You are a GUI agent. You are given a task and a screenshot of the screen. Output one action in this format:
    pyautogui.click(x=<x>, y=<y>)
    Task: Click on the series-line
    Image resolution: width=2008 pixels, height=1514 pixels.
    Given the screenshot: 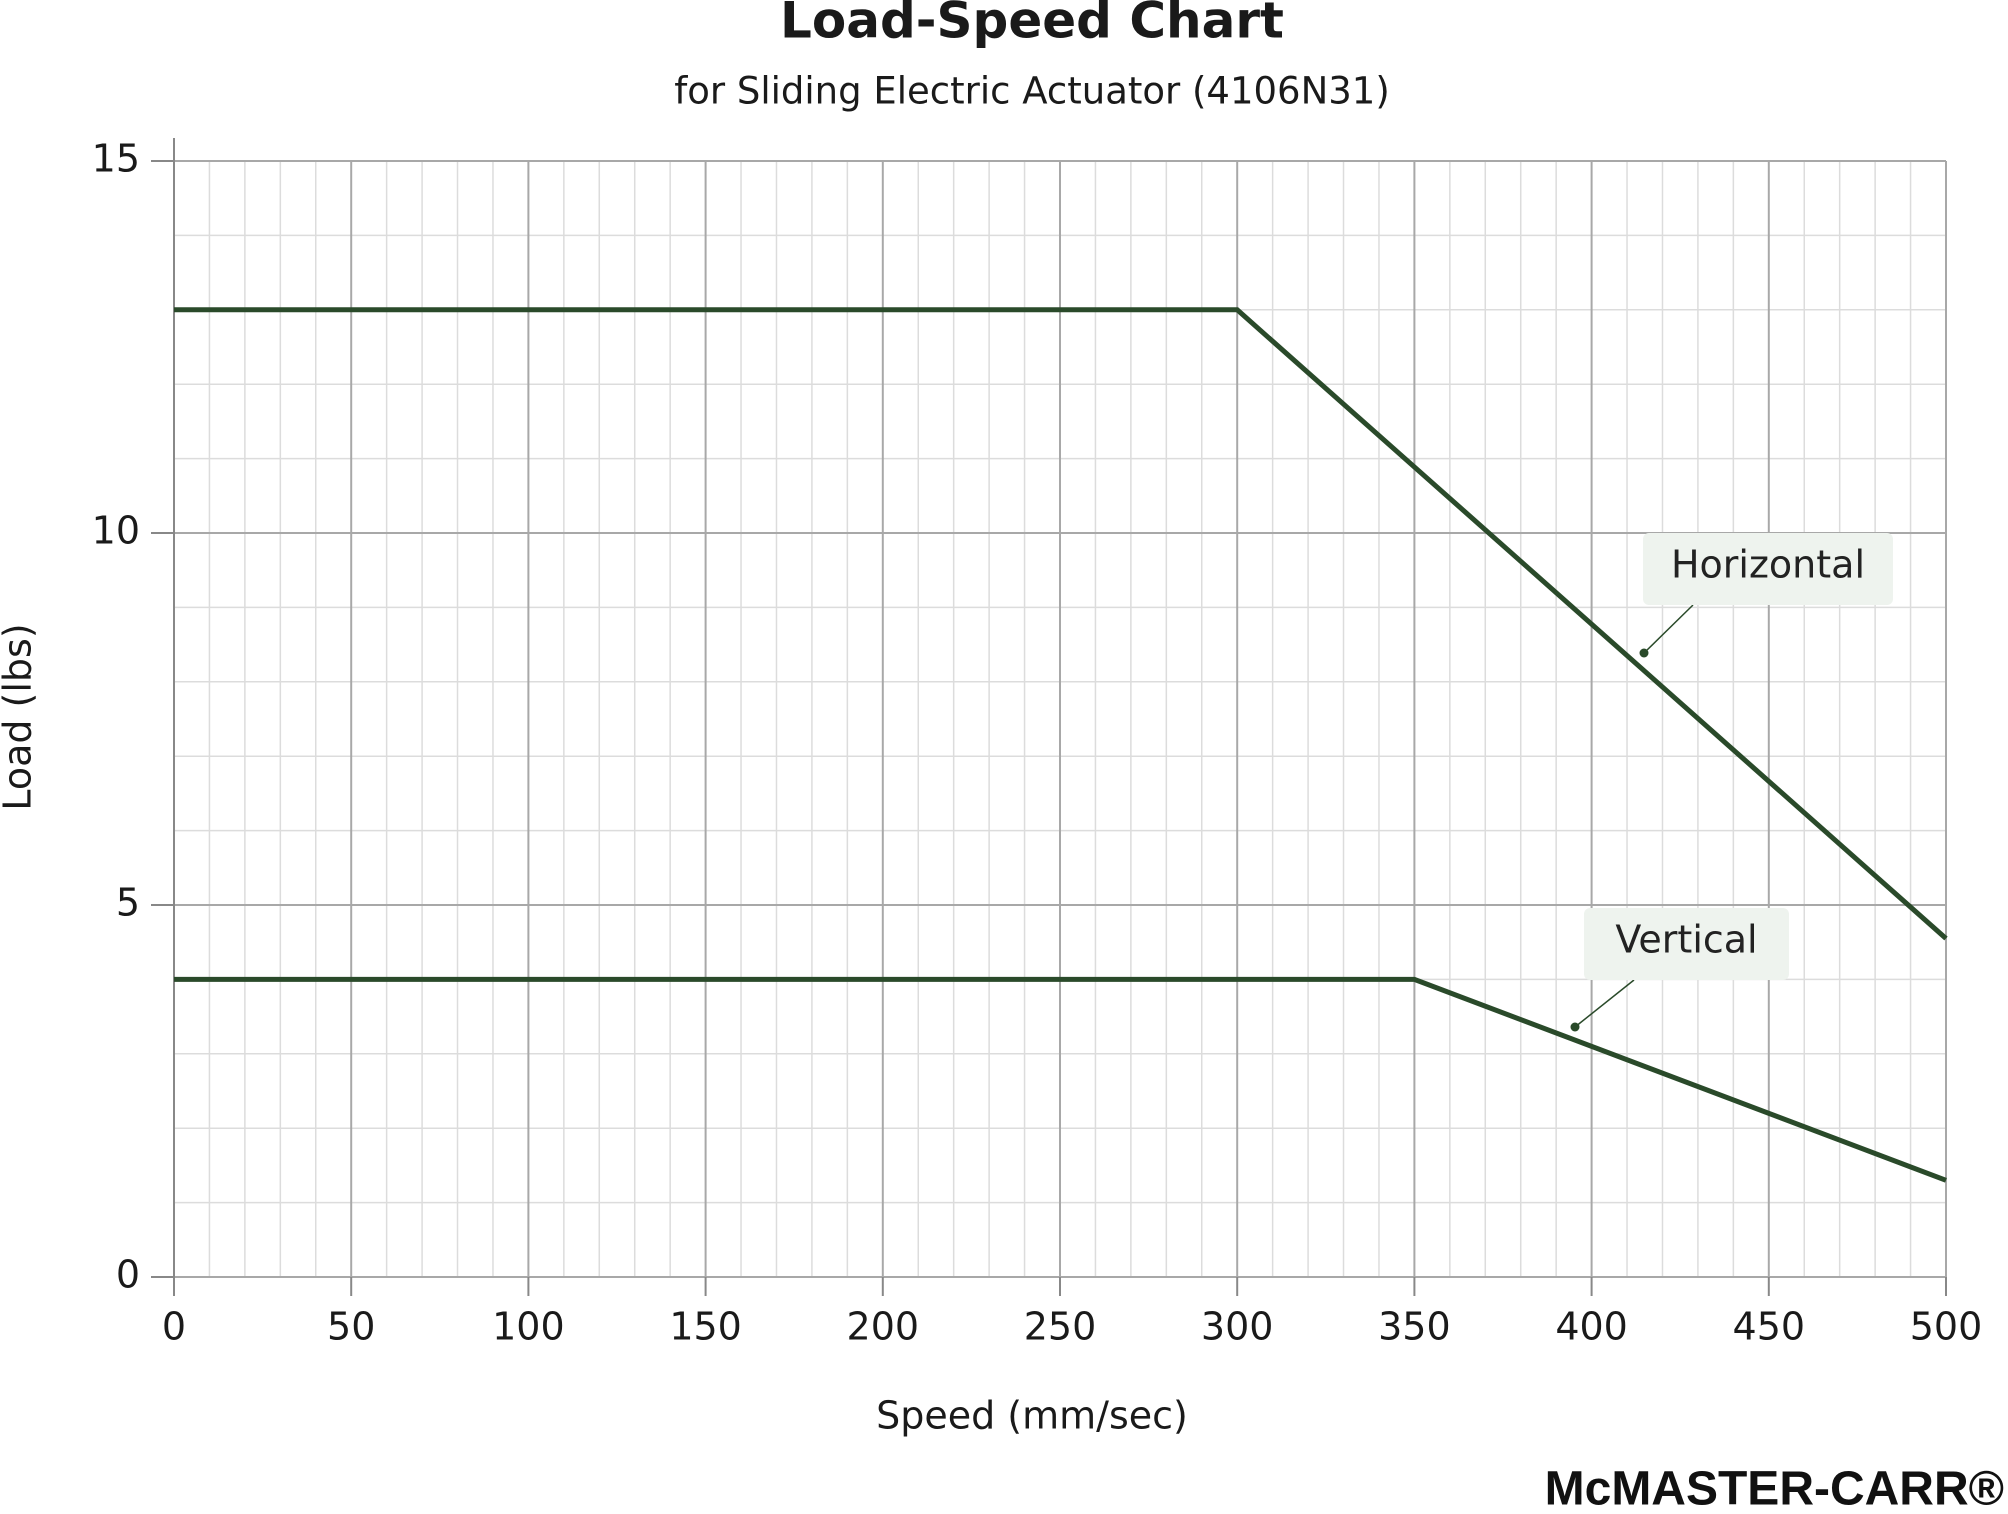 What is the action you would take?
    pyautogui.click(x=1060, y=1079)
    